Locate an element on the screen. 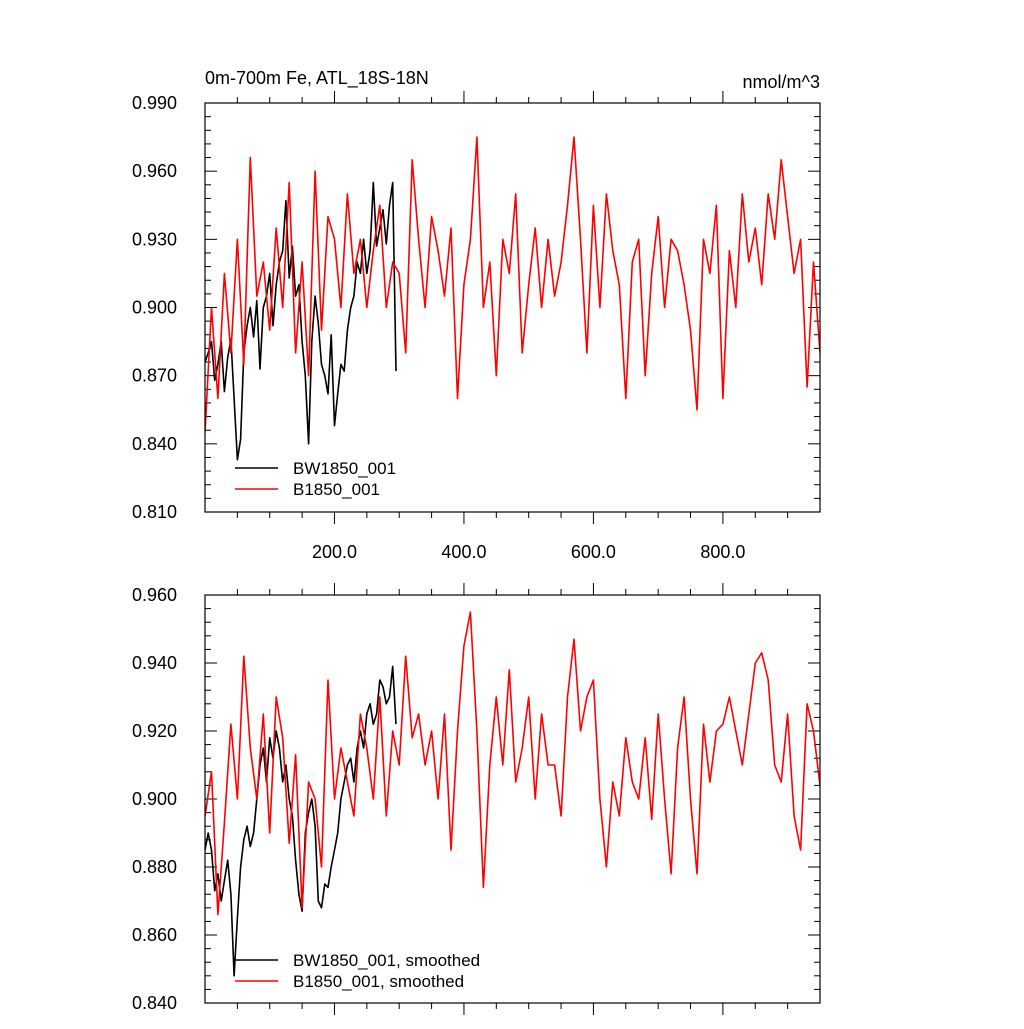 The width and height of the screenshot is (1024, 1029). x-tick-label: 600.0 is located at coordinates (593, 552).